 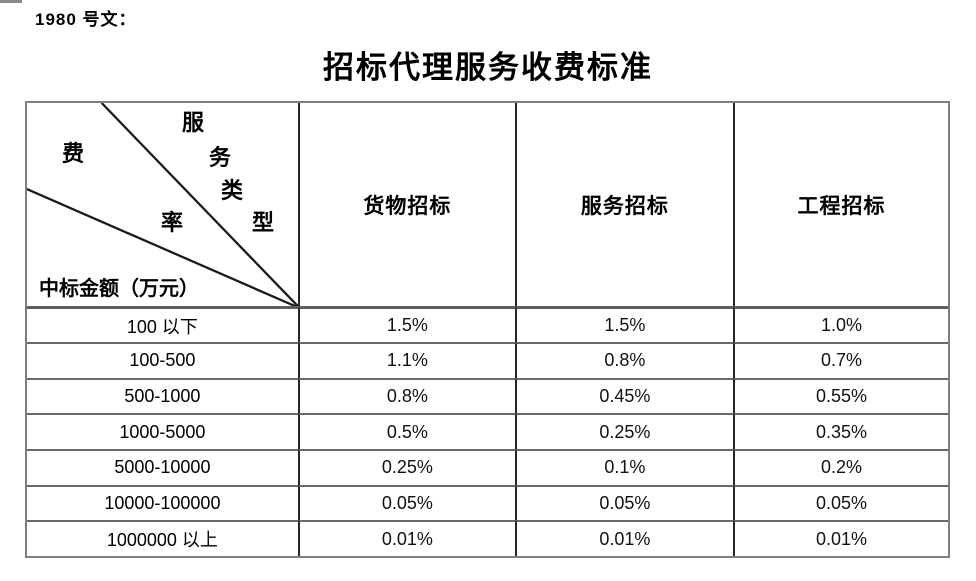 What do you see at coordinates (171, 222) in the screenshot?
I see `corner-char-rate-2: 率` at bounding box center [171, 222].